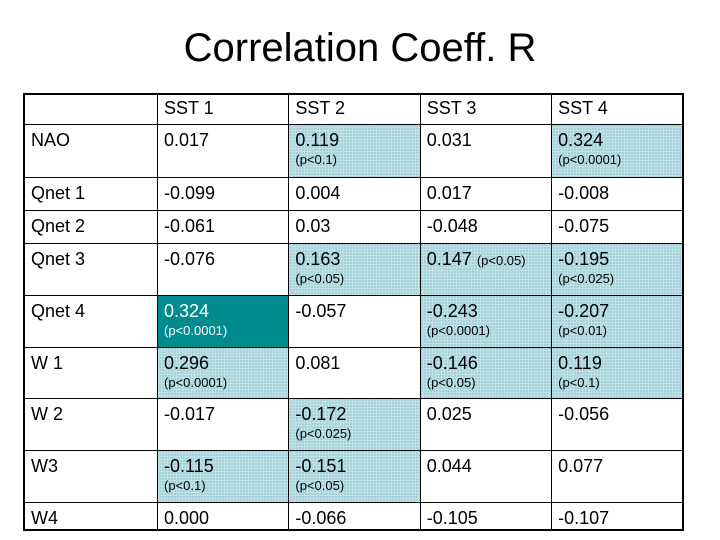 The width and height of the screenshot is (720, 540). What do you see at coordinates (190, 192) in the screenshot?
I see `correlation-value: -0.099` at bounding box center [190, 192].